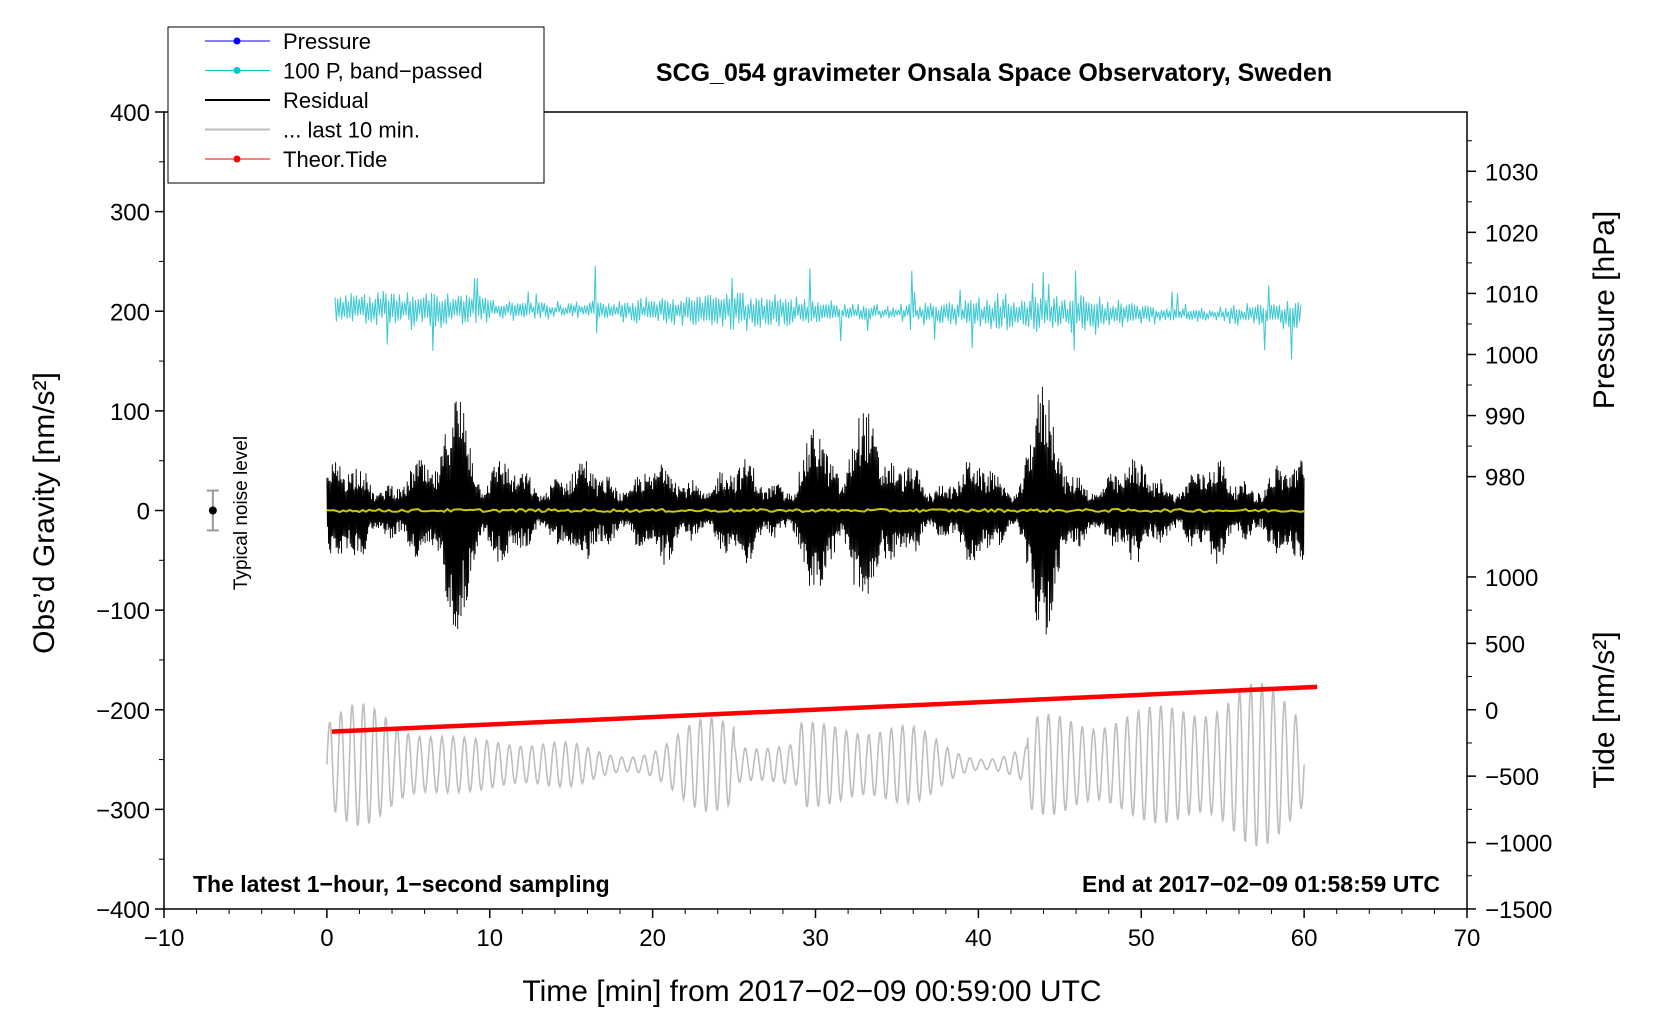  Describe the element at coordinates (1261, 884) in the screenshot. I see `end-time-note: End at 2017−02−09 01:58:59 UTC` at that location.